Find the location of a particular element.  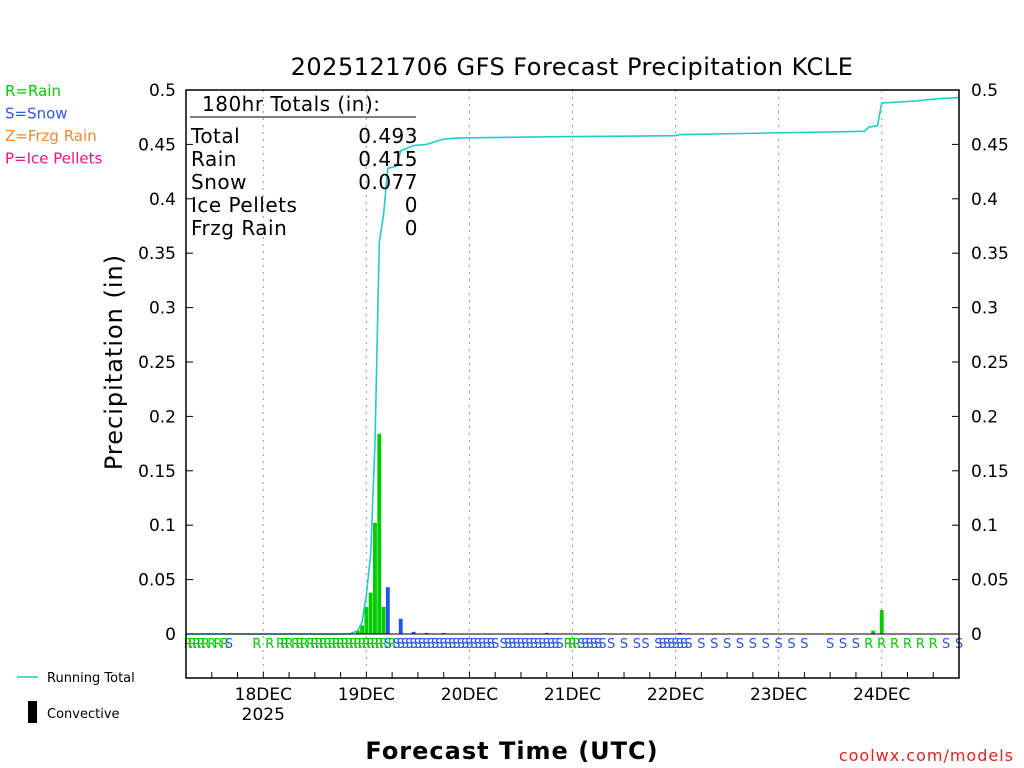

totals-row-label: Ice Pellets is located at coordinates (244, 205).